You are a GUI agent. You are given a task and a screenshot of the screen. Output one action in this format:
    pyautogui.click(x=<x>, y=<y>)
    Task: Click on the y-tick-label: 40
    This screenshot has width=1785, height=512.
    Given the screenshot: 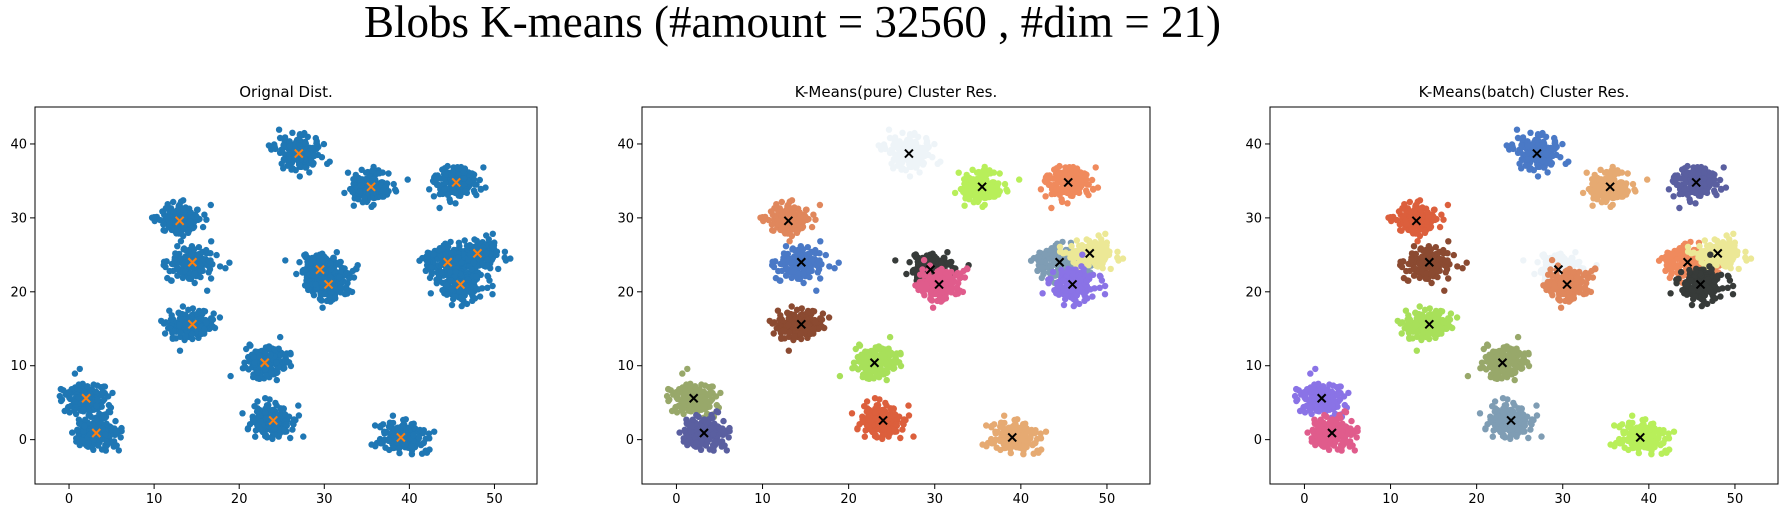 What is the action you would take?
    pyautogui.click(x=18, y=144)
    